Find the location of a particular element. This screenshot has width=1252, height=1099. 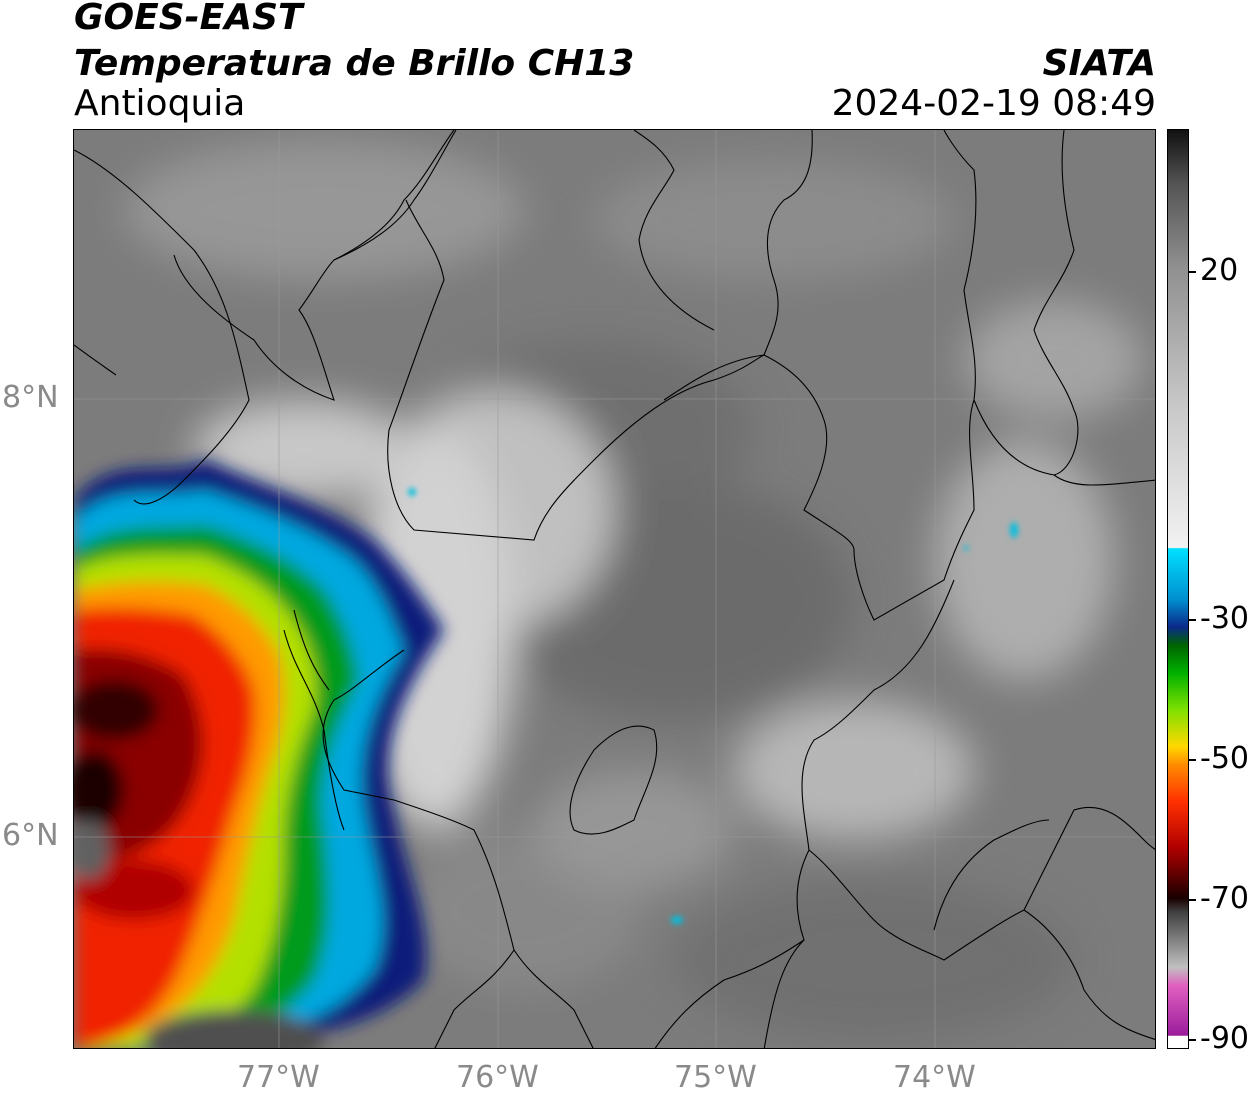

lat-label-6n: 6°N is located at coordinates (30, 835).